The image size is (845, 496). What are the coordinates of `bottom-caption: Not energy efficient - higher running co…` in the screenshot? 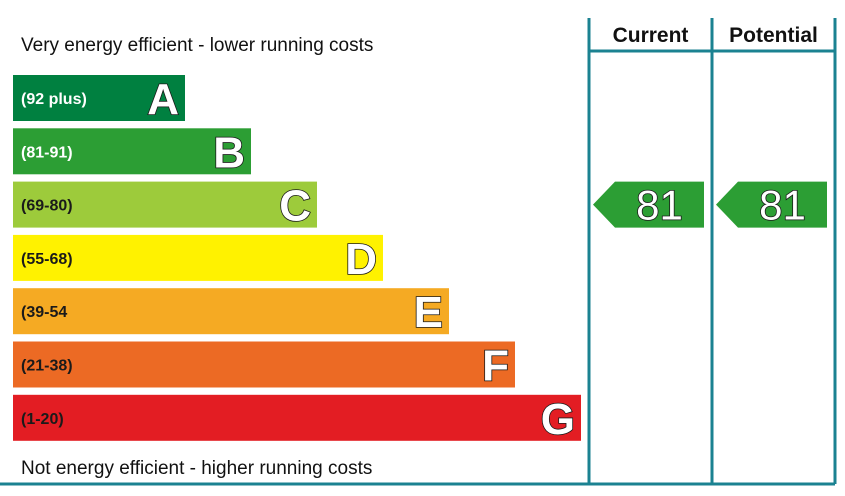 It's located at (196, 468).